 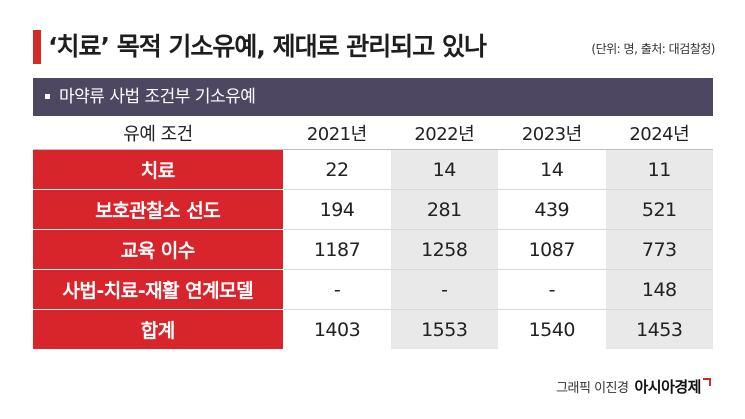 What do you see at coordinates (158, 209) in the screenshot?
I see `row-label: 보호관찰소 선도` at bounding box center [158, 209].